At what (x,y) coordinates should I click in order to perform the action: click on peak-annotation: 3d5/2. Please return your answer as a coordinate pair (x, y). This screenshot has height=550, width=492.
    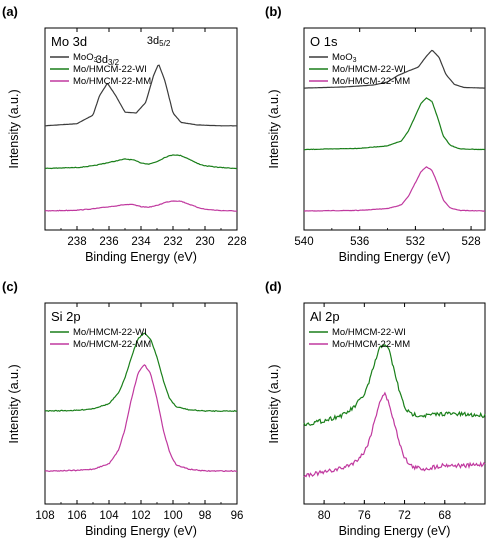
    Looking at the image, I should click on (159, 41).